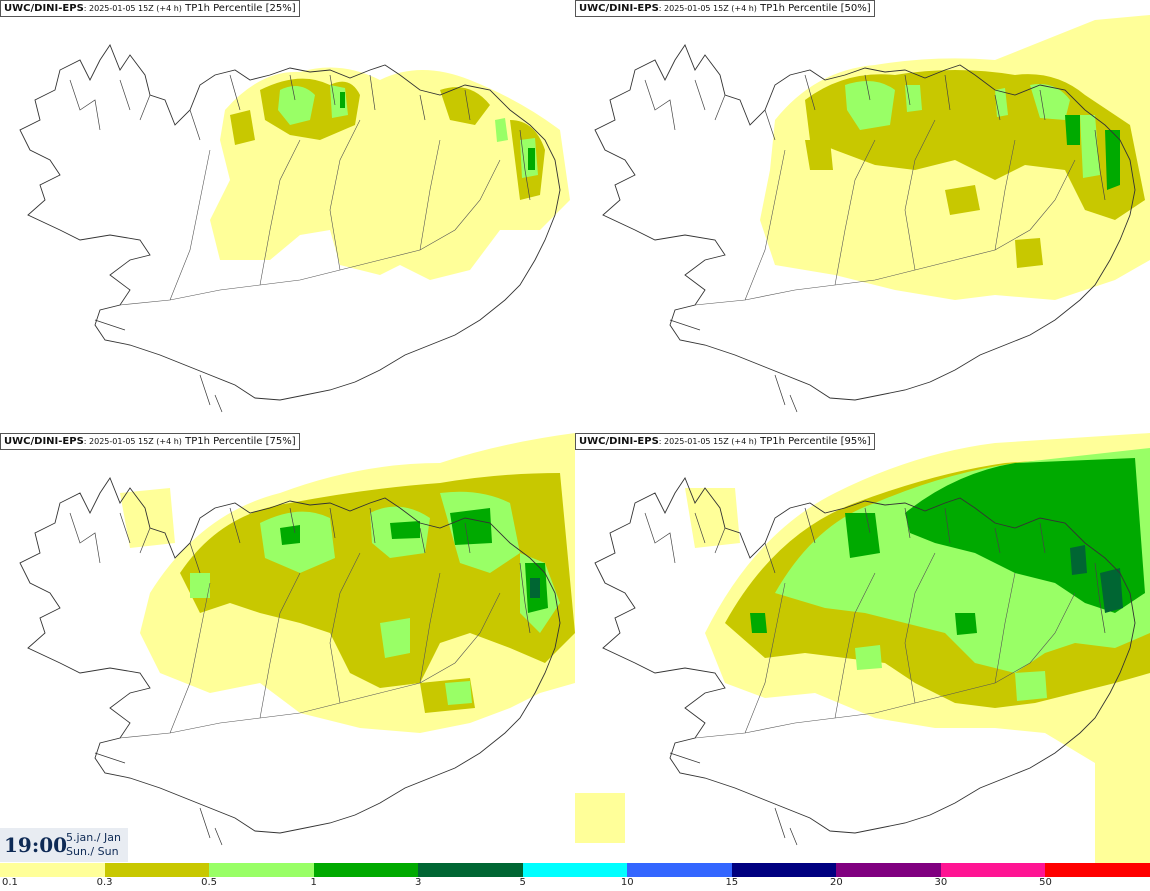 This screenshot has height=891, width=1150. Describe the element at coordinates (240, 441) in the screenshot. I see `panel-product: TP1h Percentile [75%]` at that location.